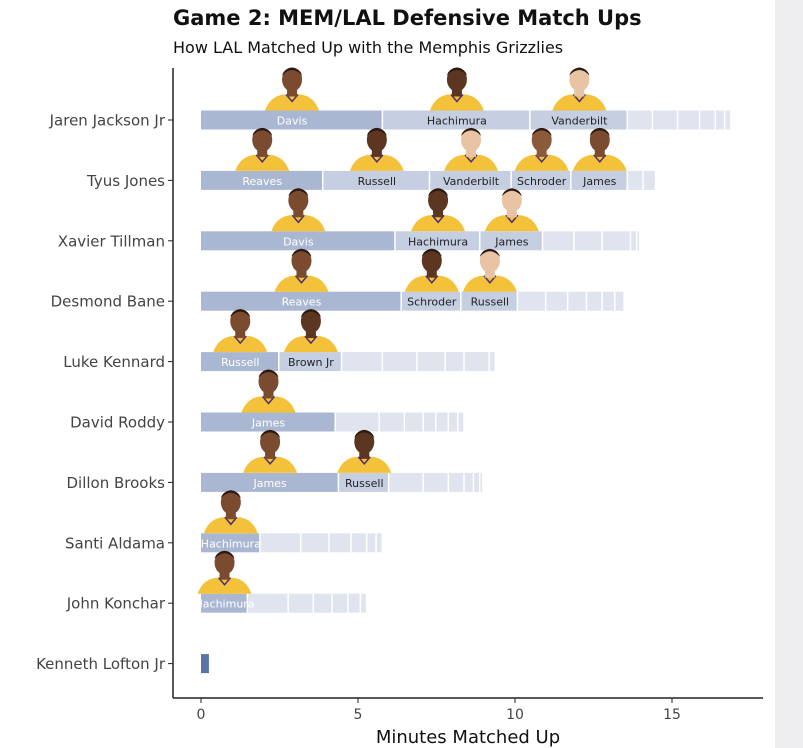 This screenshot has width=803, height=748. What do you see at coordinates (672, 715) in the screenshot?
I see `x-tick-label: 15` at bounding box center [672, 715].